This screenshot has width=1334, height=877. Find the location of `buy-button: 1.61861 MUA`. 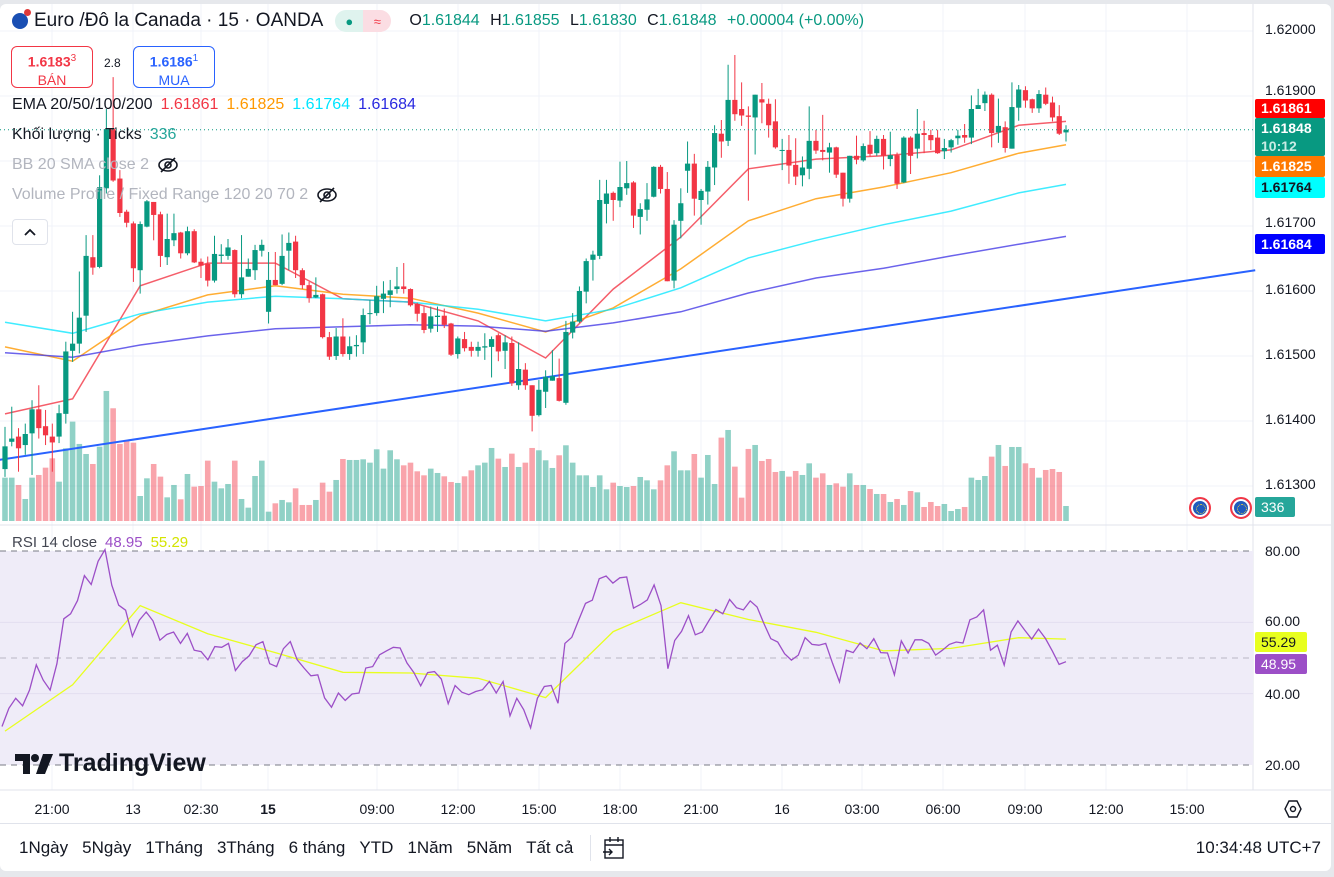

buy-button: 1.61861 MUA is located at coordinates (174, 67).